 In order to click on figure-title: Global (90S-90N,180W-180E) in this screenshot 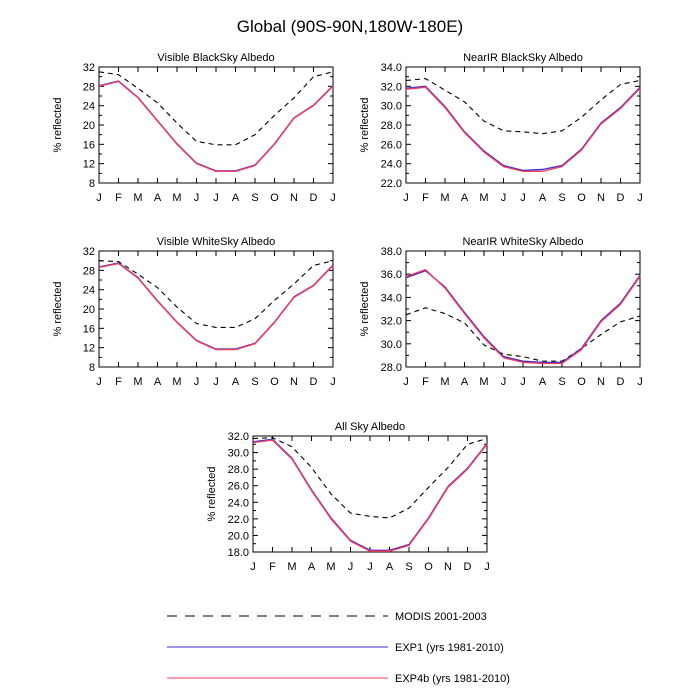, I will do `click(350, 26)`.